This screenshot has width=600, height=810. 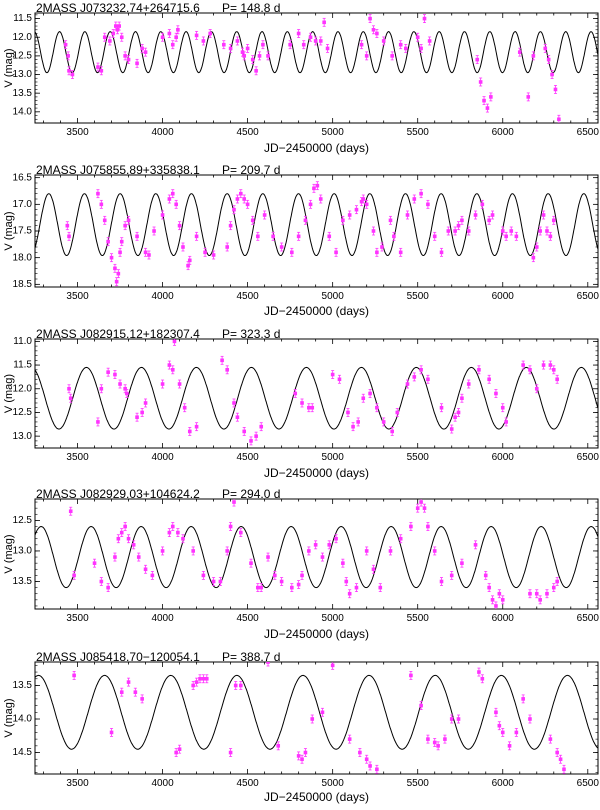 I want to click on panel-title: 2MASS J085418.70−120054.1, so click(x=118, y=657).